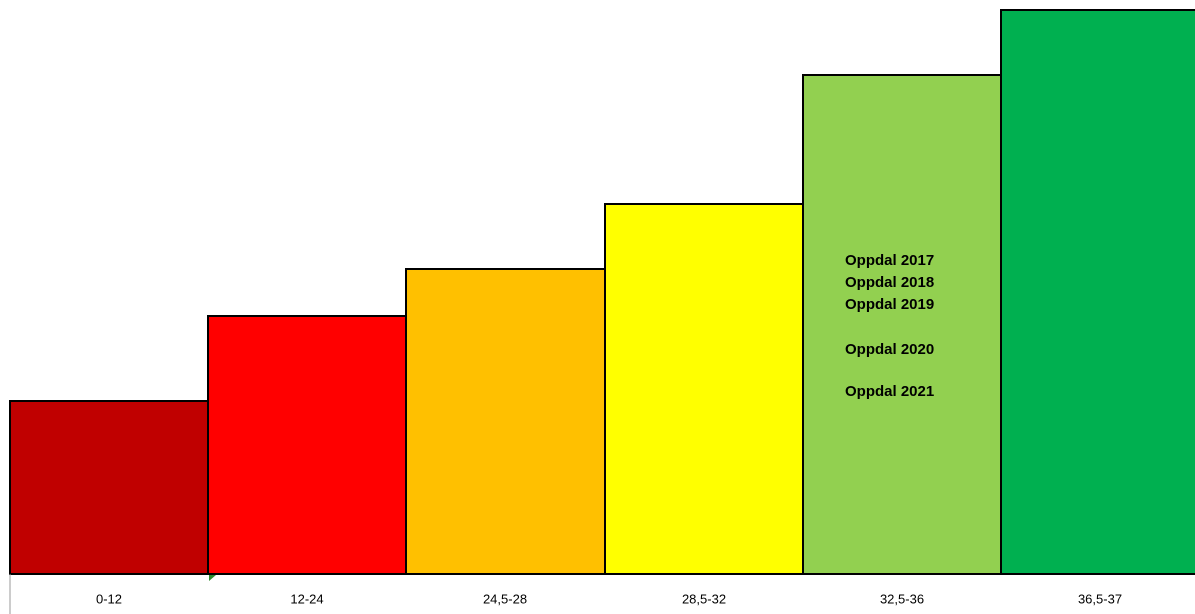  I want to click on annotation: Oppdal 2018, so click(889, 282).